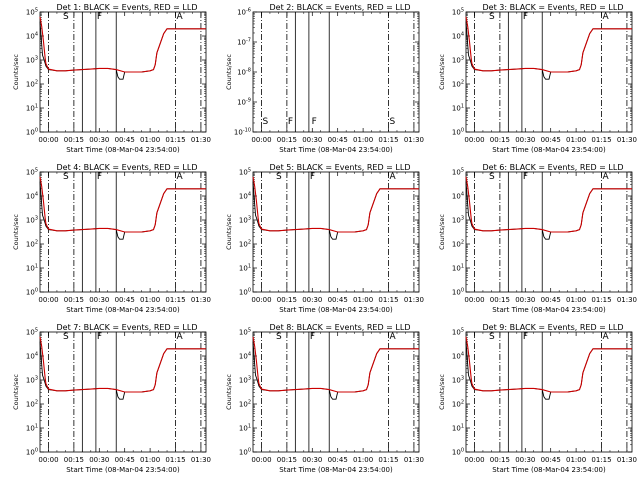 The width and height of the screenshot is (640, 480). Describe the element at coordinates (127, 167) in the screenshot. I see `chart-title: Det 4: BLACK = Events, RED = LLD` at that location.